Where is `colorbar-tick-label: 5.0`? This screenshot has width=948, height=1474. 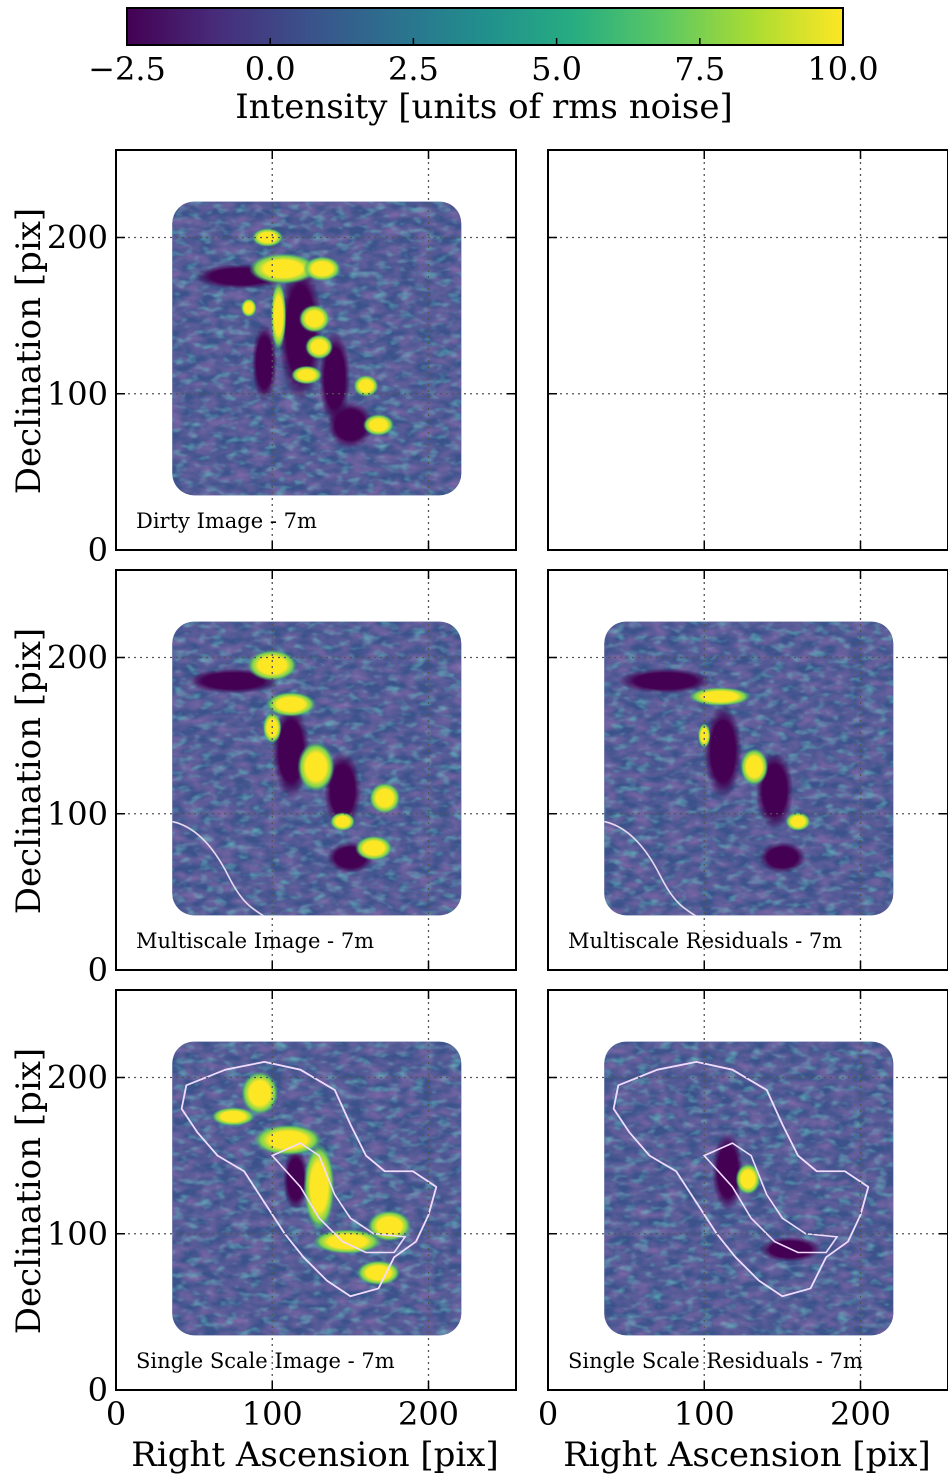
colorbar-tick-label: 5.0 is located at coordinates (556, 69).